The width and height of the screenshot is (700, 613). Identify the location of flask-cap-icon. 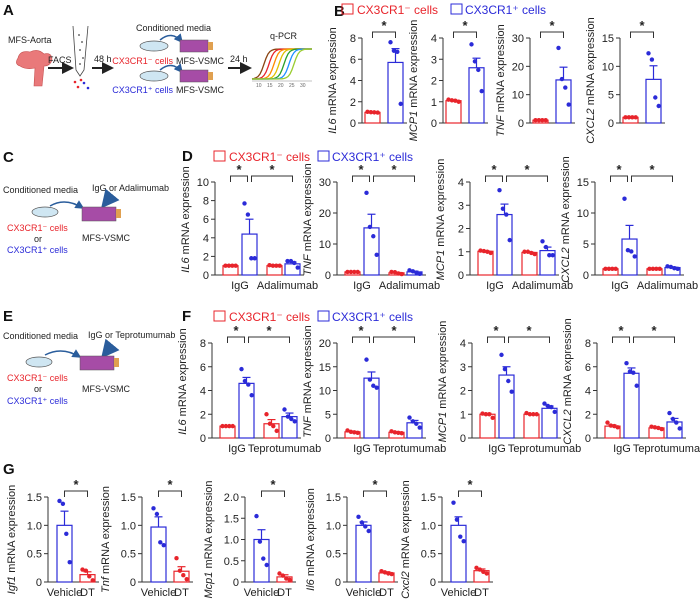
(210, 76).